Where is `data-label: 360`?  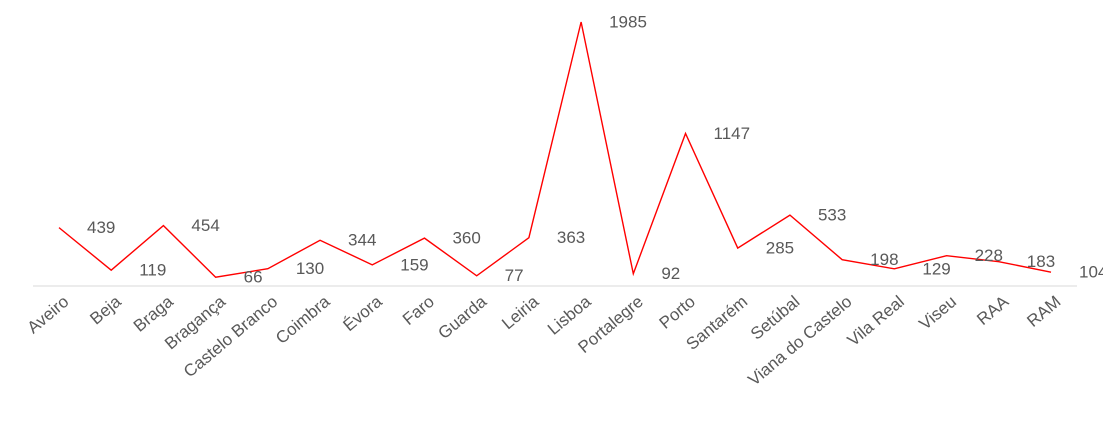 data-label: 360 is located at coordinates (466, 238).